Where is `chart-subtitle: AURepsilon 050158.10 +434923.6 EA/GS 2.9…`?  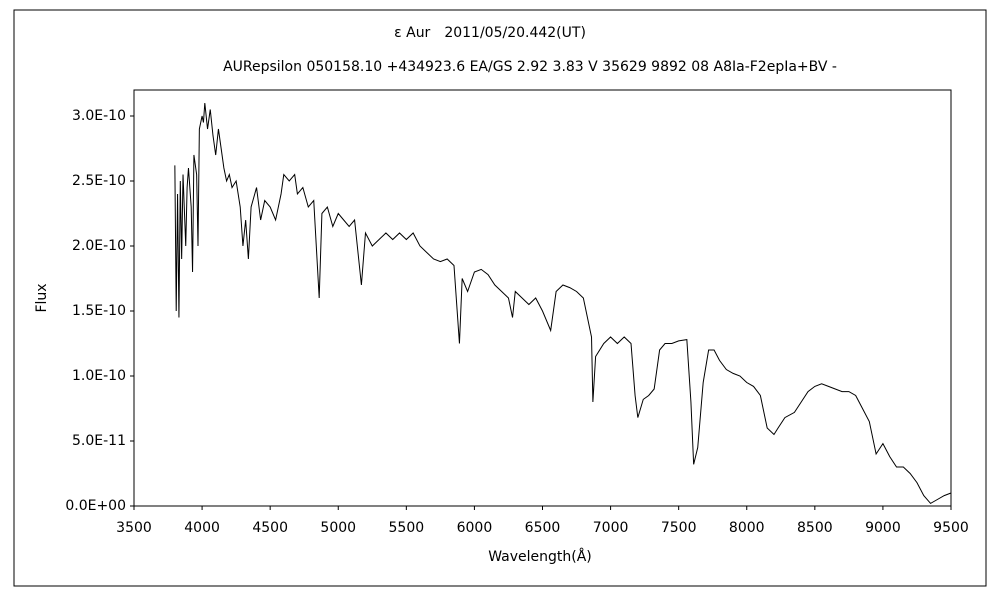
chart-subtitle: AURepsilon 050158.10 +434923.6 EA/GS 2.9… is located at coordinates (530, 67).